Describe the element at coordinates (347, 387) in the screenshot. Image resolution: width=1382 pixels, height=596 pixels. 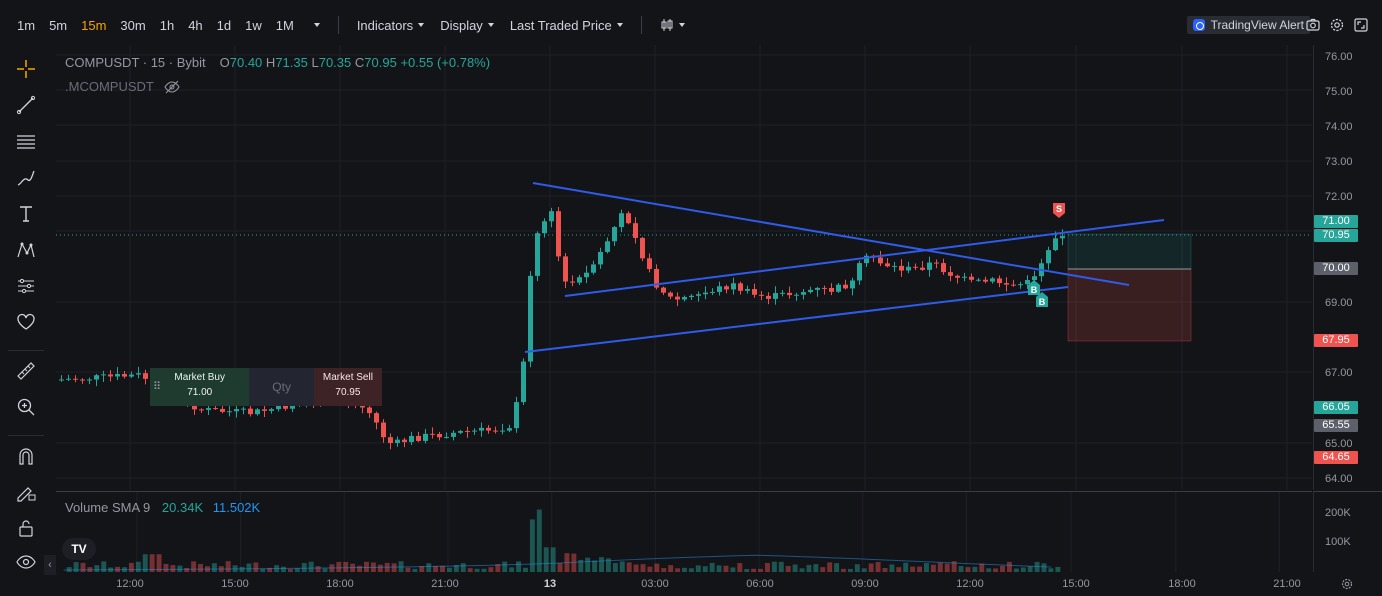
I see `market-sell-button: Market Sell 70.95` at that location.